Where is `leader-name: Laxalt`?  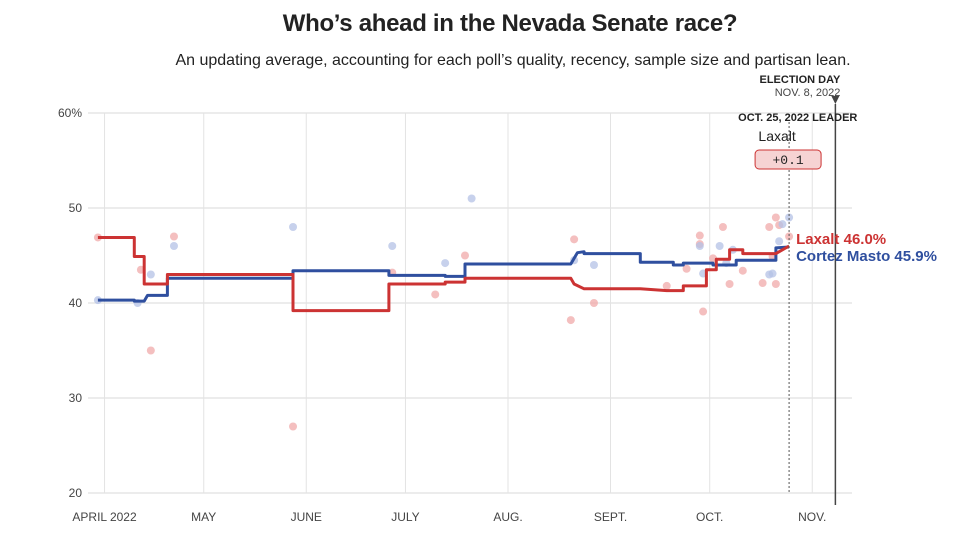 leader-name: Laxalt is located at coordinates (776, 136).